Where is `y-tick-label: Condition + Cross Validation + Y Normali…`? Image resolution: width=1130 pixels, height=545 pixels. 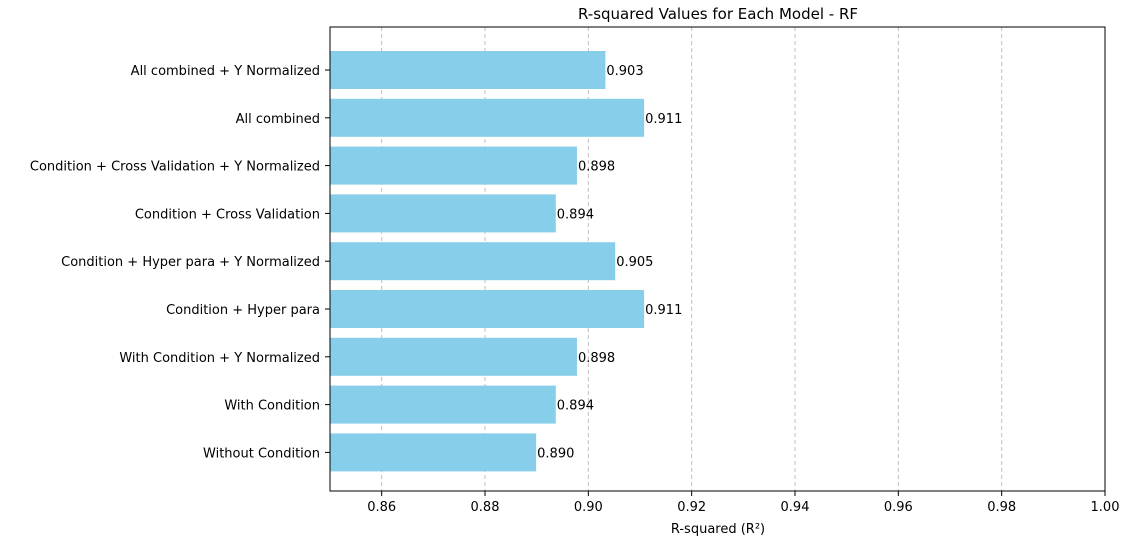
y-tick-label: Condition + Cross Validation + Y Normali… is located at coordinates (175, 167).